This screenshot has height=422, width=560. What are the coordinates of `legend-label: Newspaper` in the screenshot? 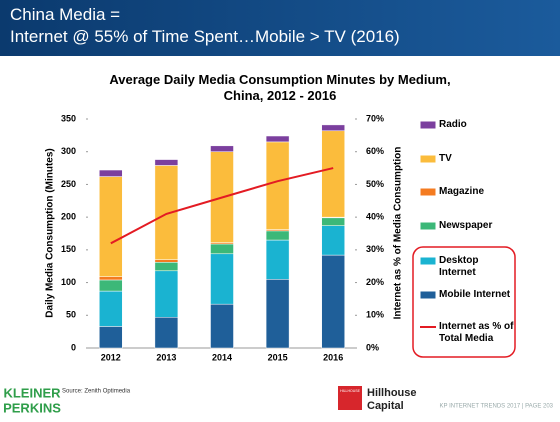 It's located at (466, 225).